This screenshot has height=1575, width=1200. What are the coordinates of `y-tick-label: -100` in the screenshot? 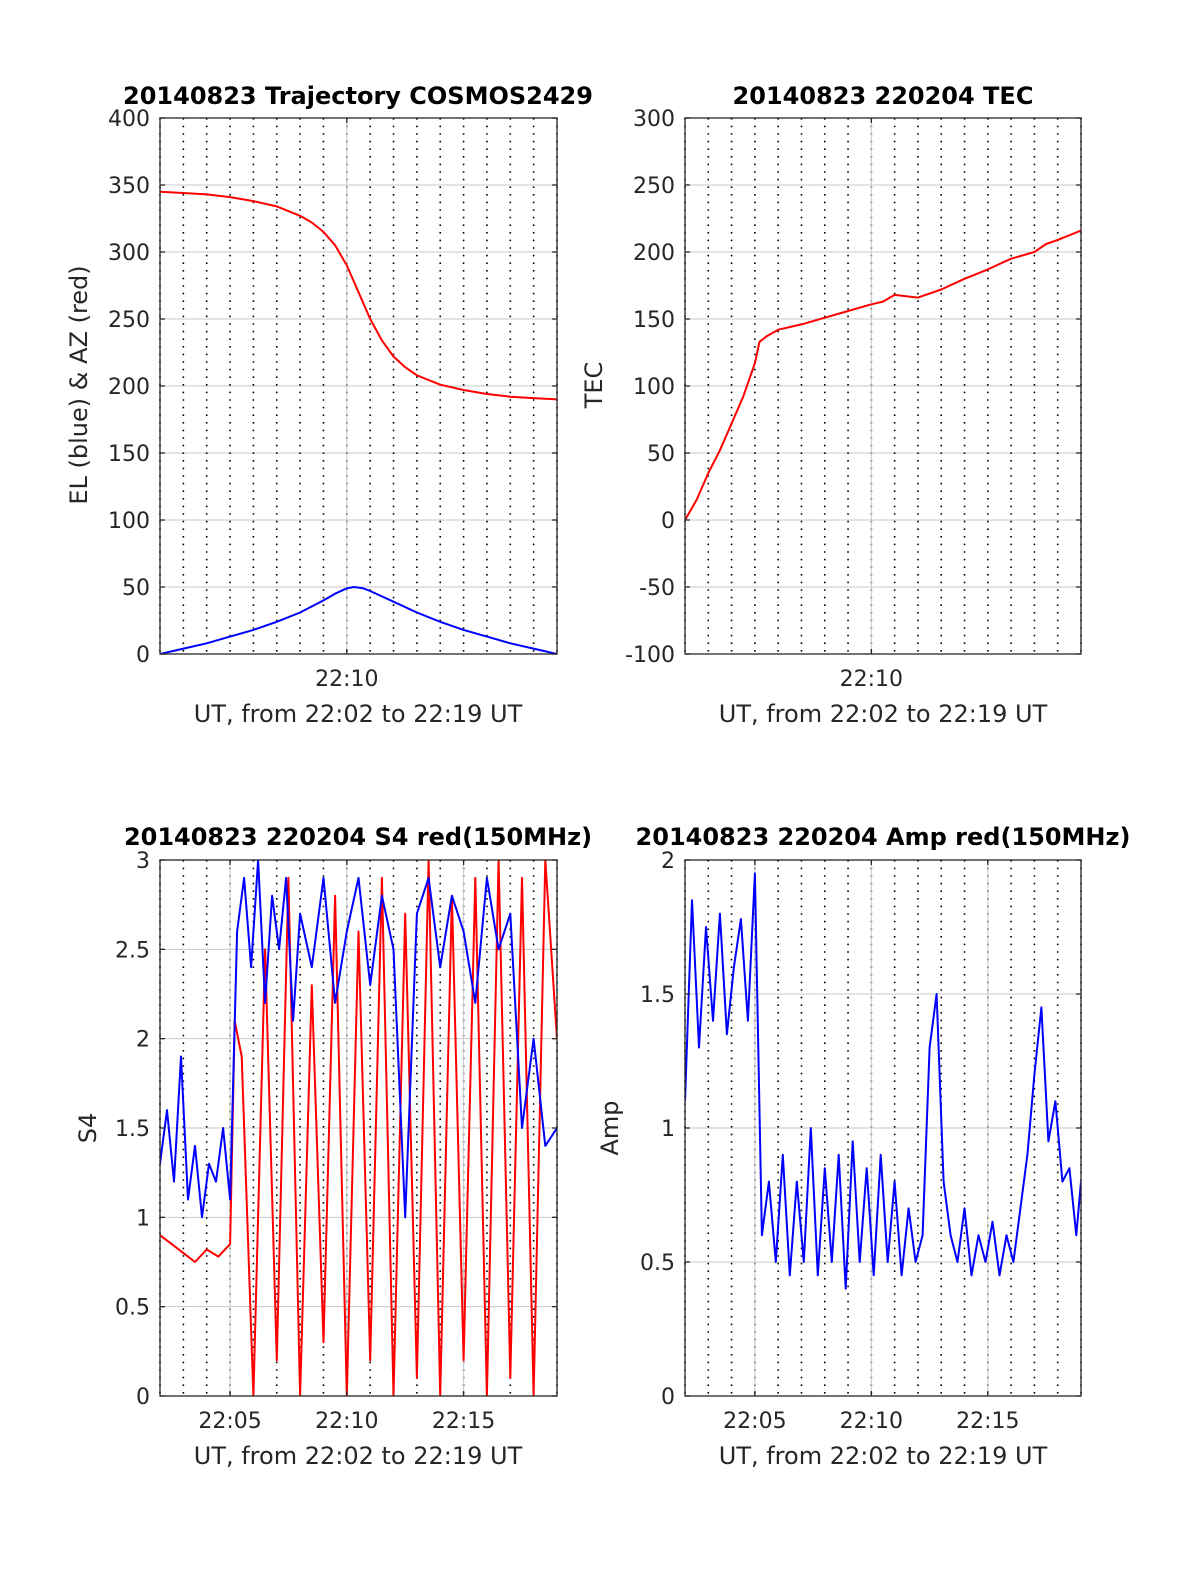 It's located at (650, 655).